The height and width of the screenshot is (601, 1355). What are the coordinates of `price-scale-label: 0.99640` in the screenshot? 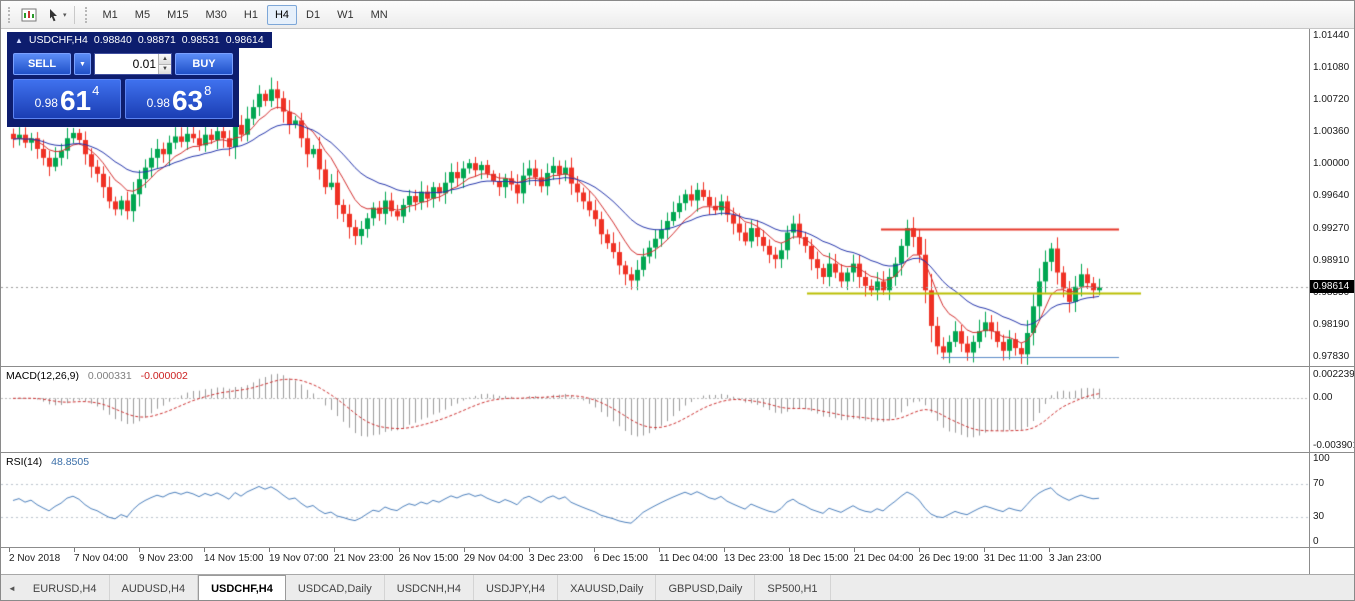 It's located at (1331, 196).